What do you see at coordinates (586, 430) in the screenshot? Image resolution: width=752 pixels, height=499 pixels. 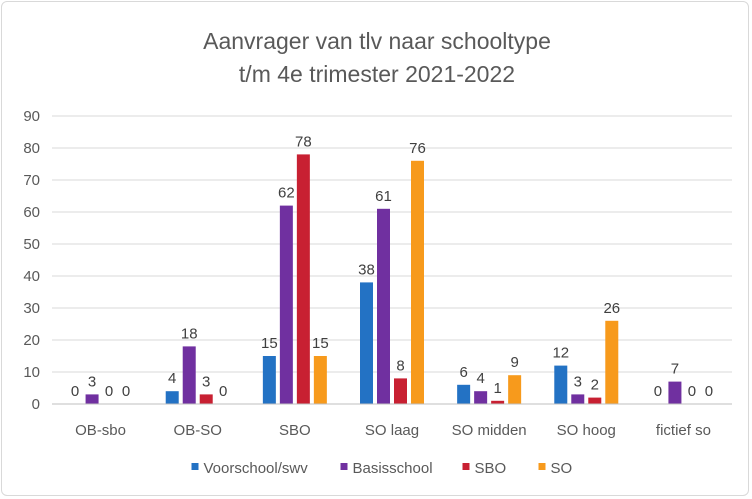 I see `x-category-label: SO hoog` at bounding box center [586, 430].